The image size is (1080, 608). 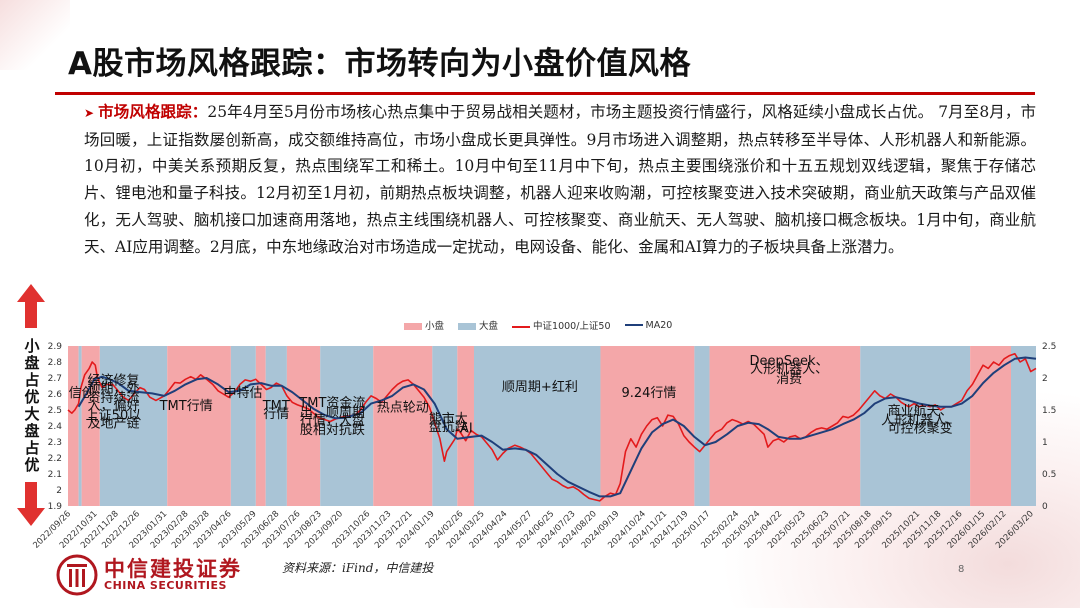 I want to click on chart-annotation: TMT资金流, so click(x=331, y=403).